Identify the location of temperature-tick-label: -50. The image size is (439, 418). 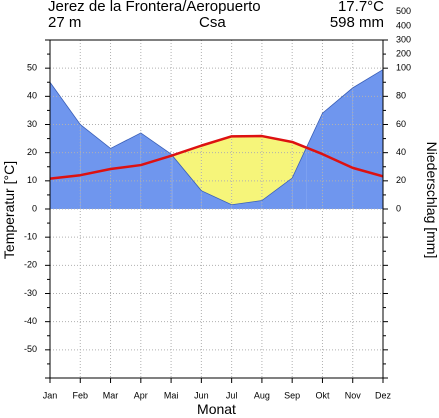
(30, 349).